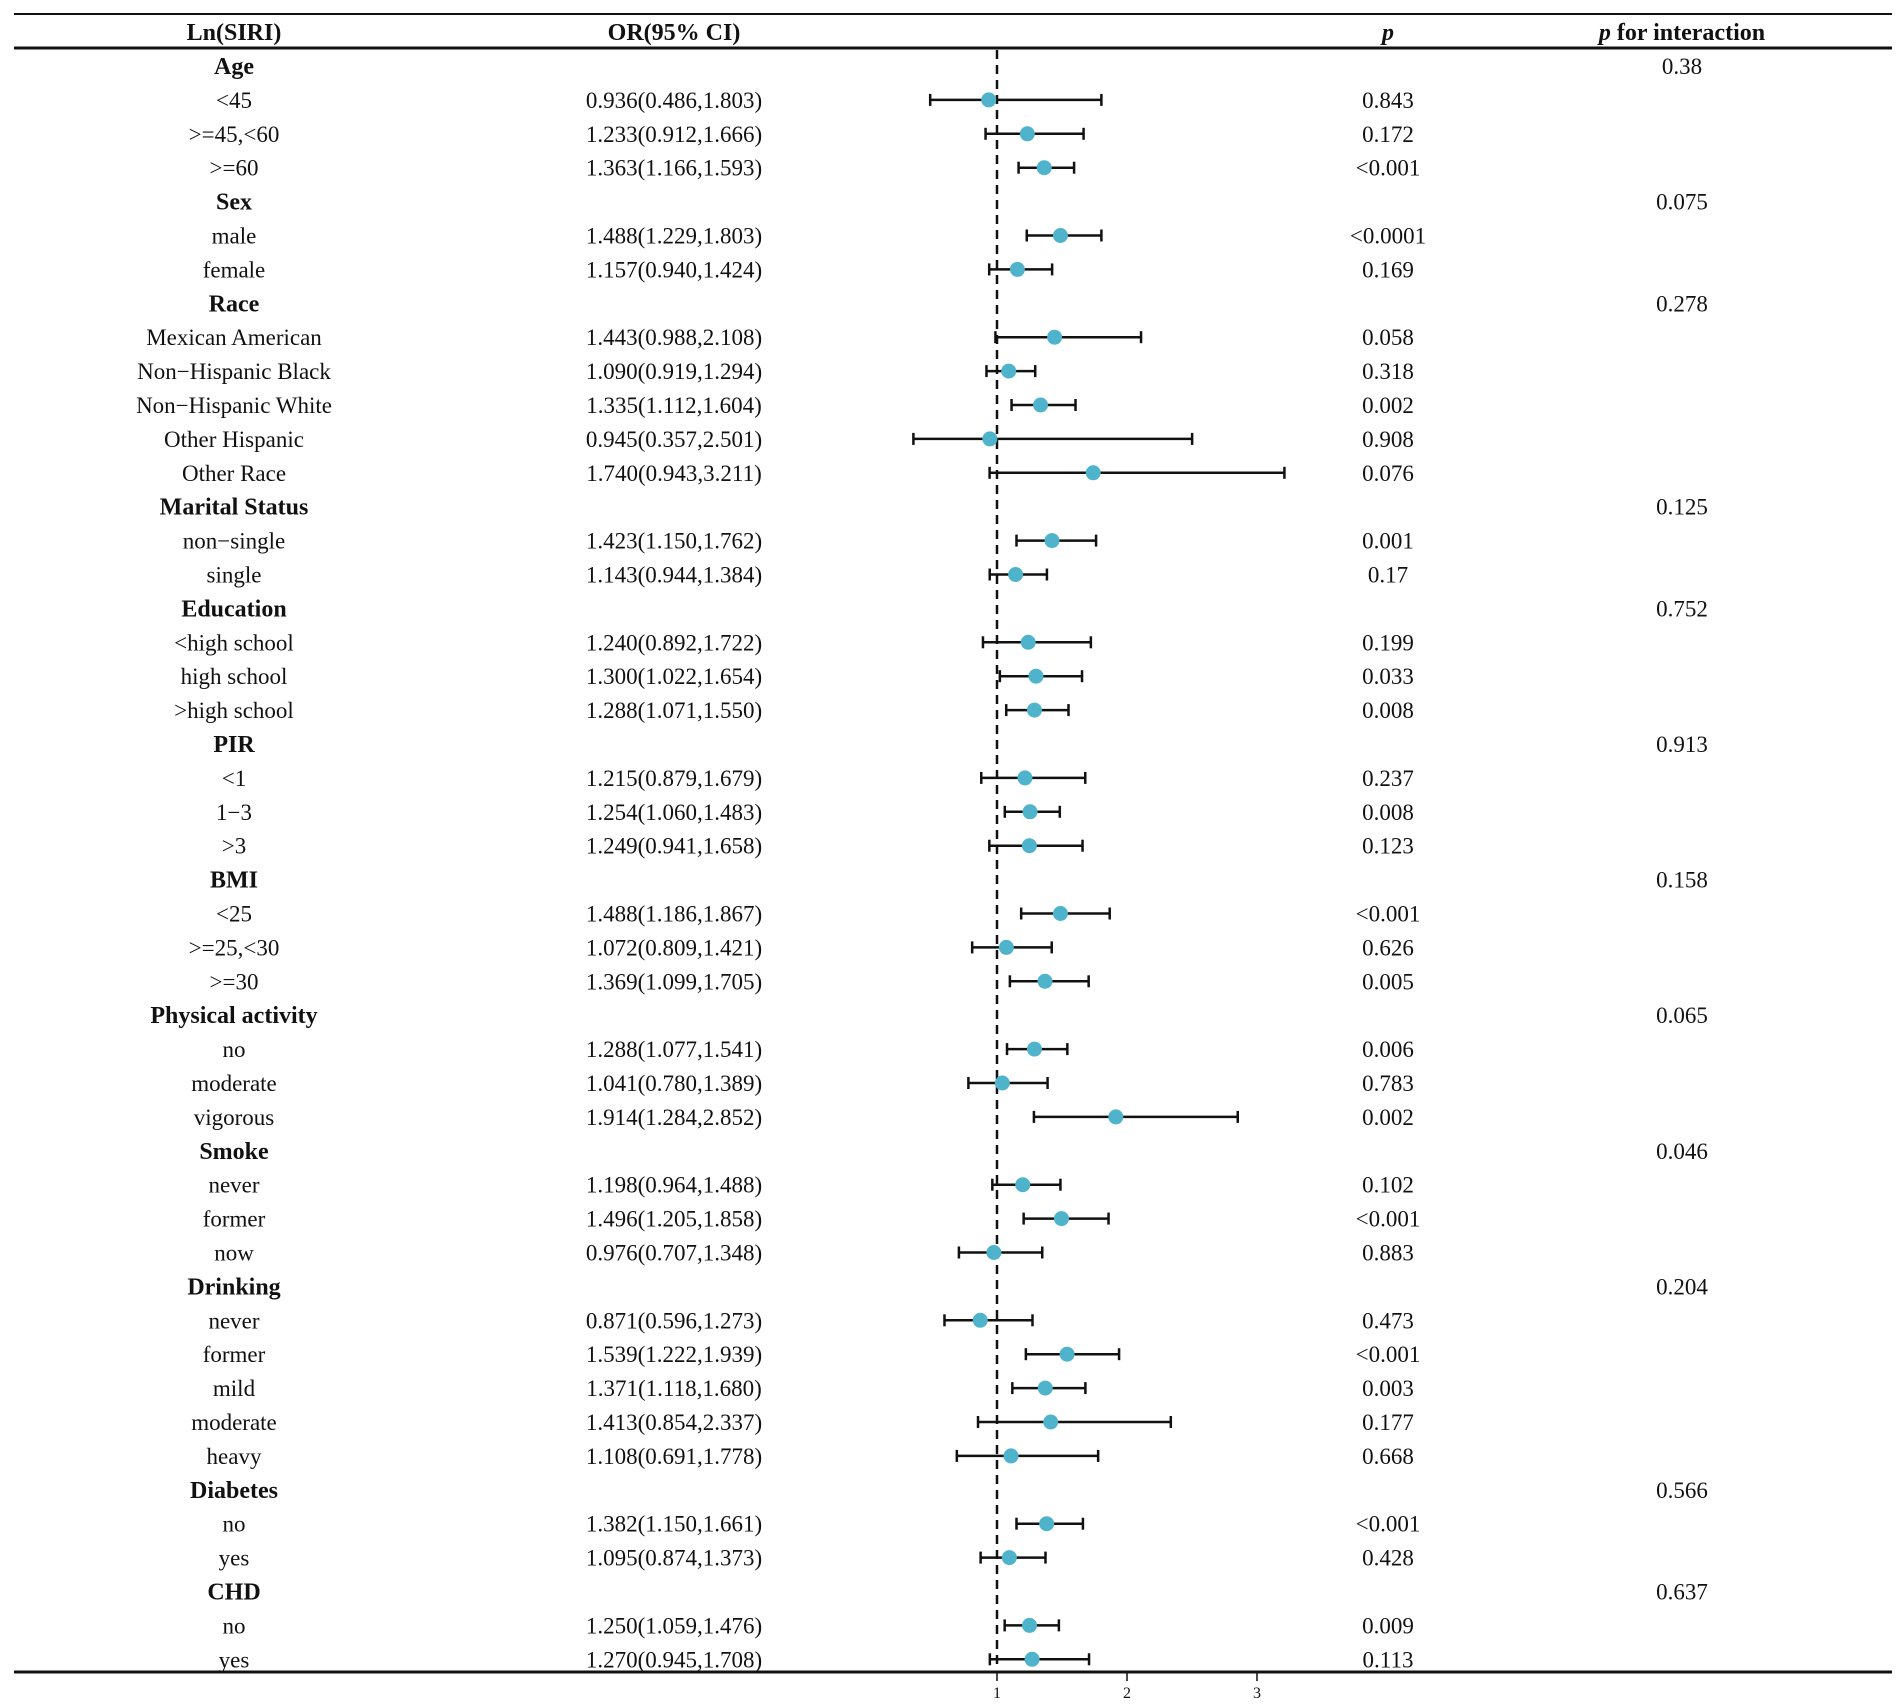 This screenshot has width=1902, height=1706. Describe the element at coordinates (1388, 812) in the screenshot. I see `p-value: 0.008` at that location.